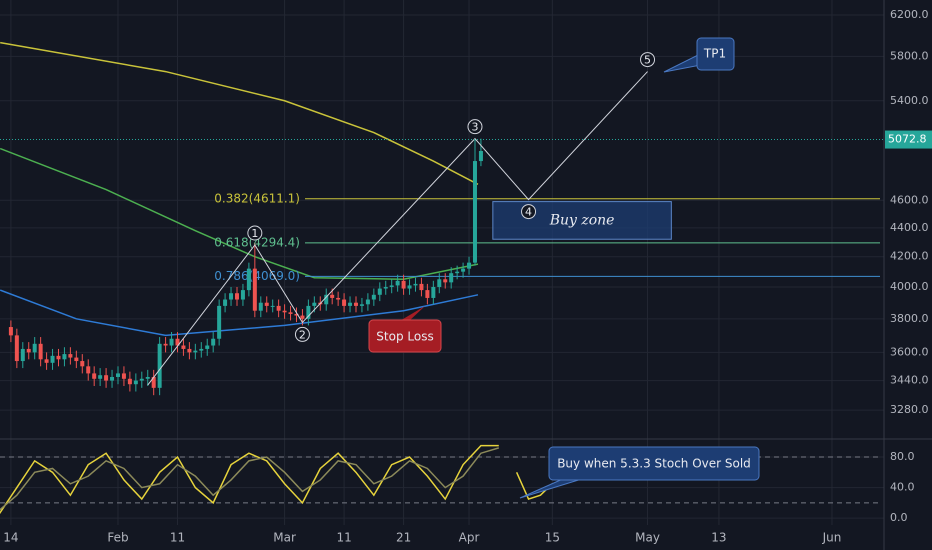  What do you see at coordinates (639, 472) in the screenshot?
I see `stoch-callout: Buy when 5.3.3 Stoch Over Sold` at bounding box center [639, 472].